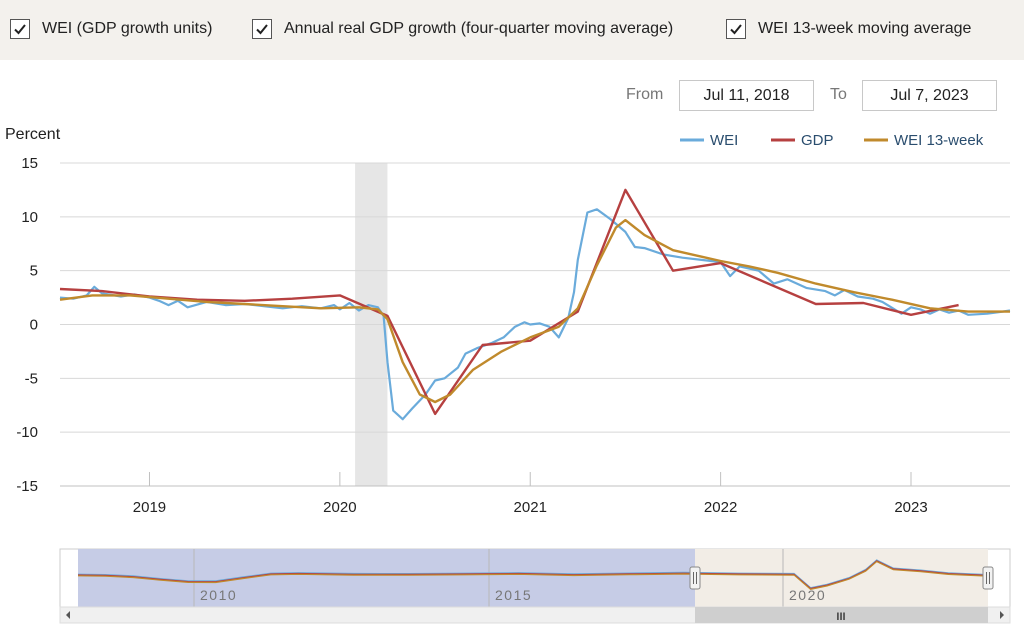  What do you see at coordinates (720, 507) in the screenshot?
I see `x-tick-label: 2022` at bounding box center [720, 507].